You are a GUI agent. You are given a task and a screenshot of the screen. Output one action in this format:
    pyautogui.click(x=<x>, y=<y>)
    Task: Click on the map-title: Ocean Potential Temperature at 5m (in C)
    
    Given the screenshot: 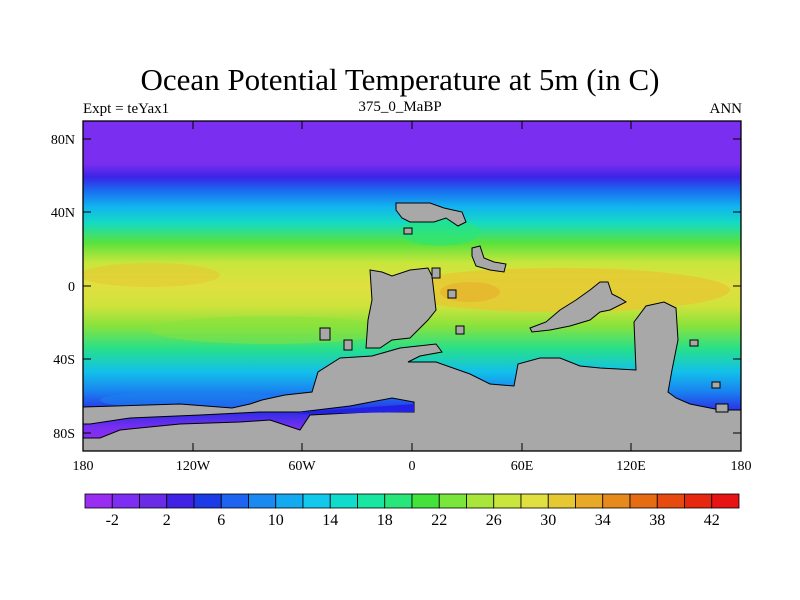 What is the action you would take?
    pyautogui.click(x=400, y=79)
    